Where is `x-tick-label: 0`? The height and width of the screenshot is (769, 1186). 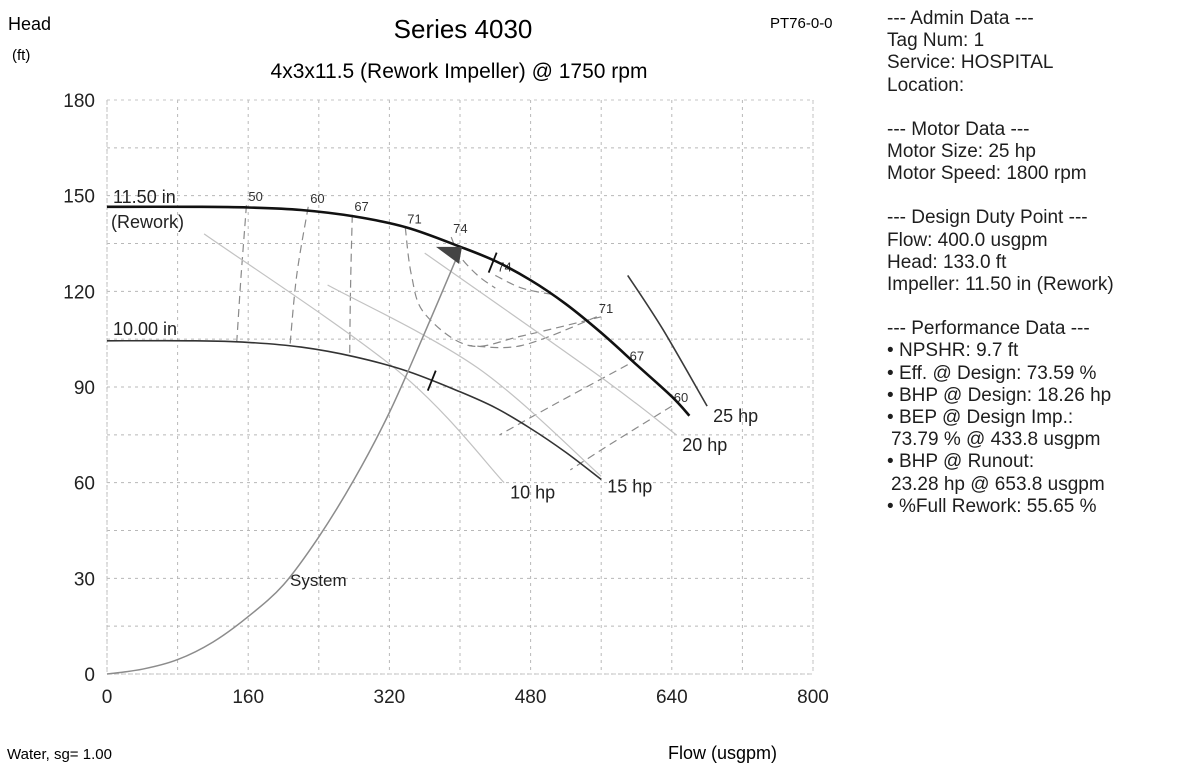
x-tick-label: 0 is located at coordinates (107, 697).